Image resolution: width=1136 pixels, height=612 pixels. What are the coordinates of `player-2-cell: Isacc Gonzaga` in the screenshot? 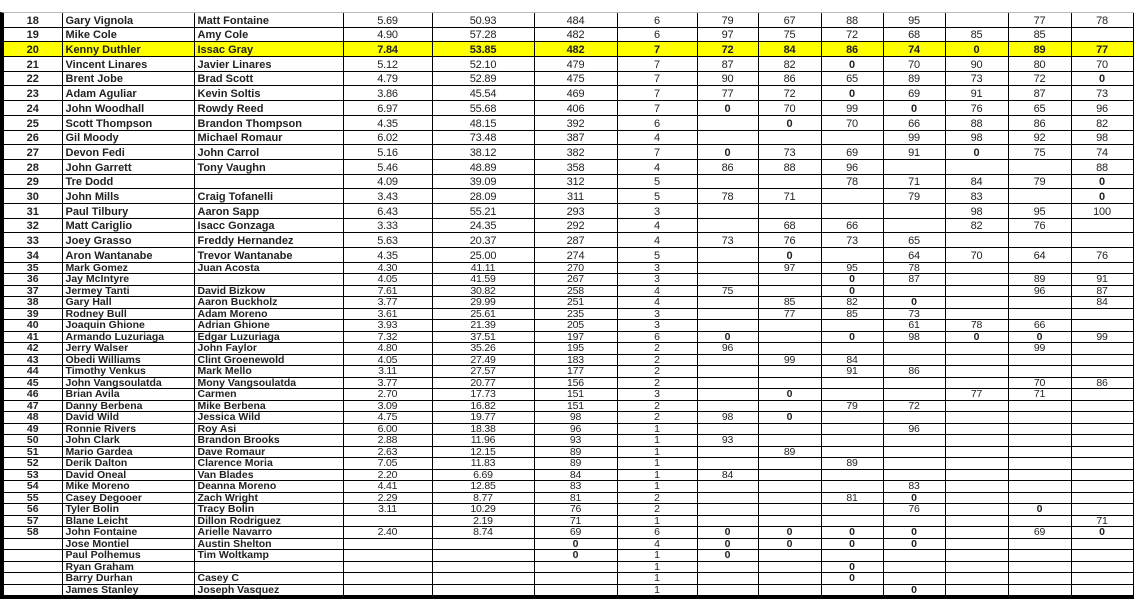 It's located at (269, 226).